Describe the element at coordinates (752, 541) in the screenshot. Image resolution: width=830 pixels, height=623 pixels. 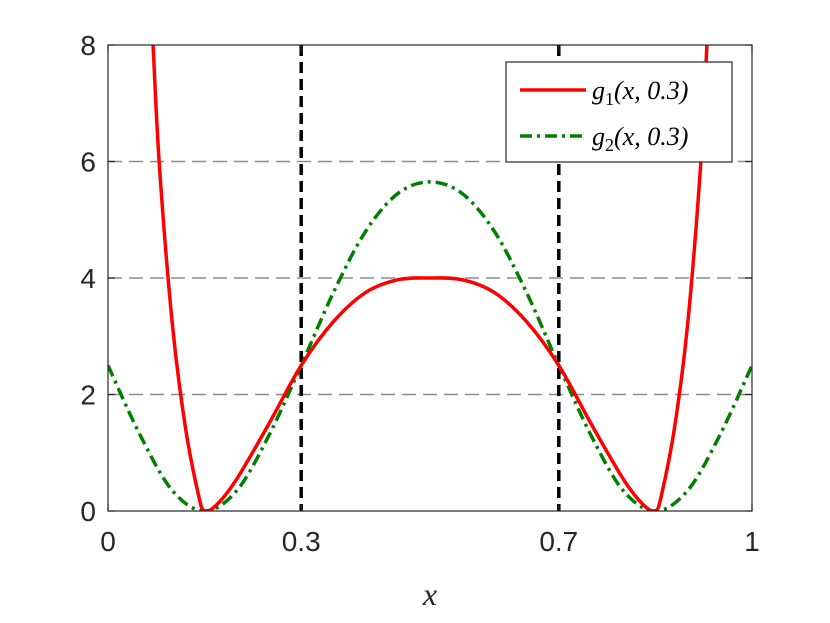
I see `x-tick-label: 1` at that location.